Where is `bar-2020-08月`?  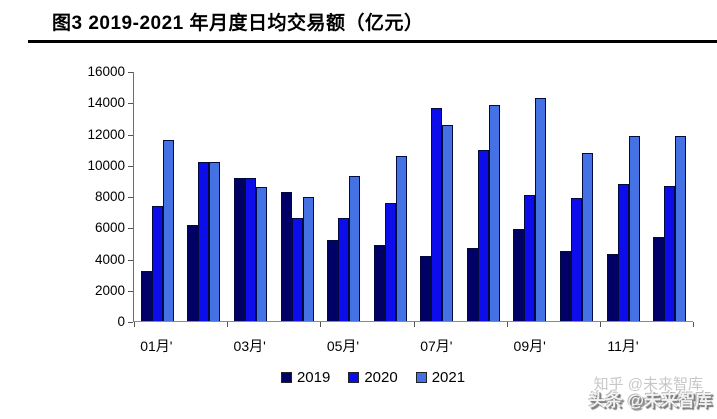 bar-2020-08月 is located at coordinates (483, 235).